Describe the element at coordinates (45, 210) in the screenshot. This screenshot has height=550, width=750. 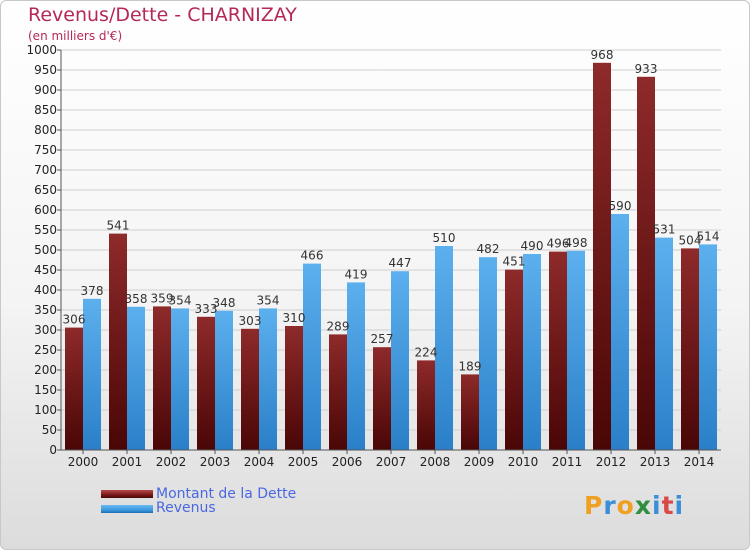
I see `y-tick-label: 600` at that location.